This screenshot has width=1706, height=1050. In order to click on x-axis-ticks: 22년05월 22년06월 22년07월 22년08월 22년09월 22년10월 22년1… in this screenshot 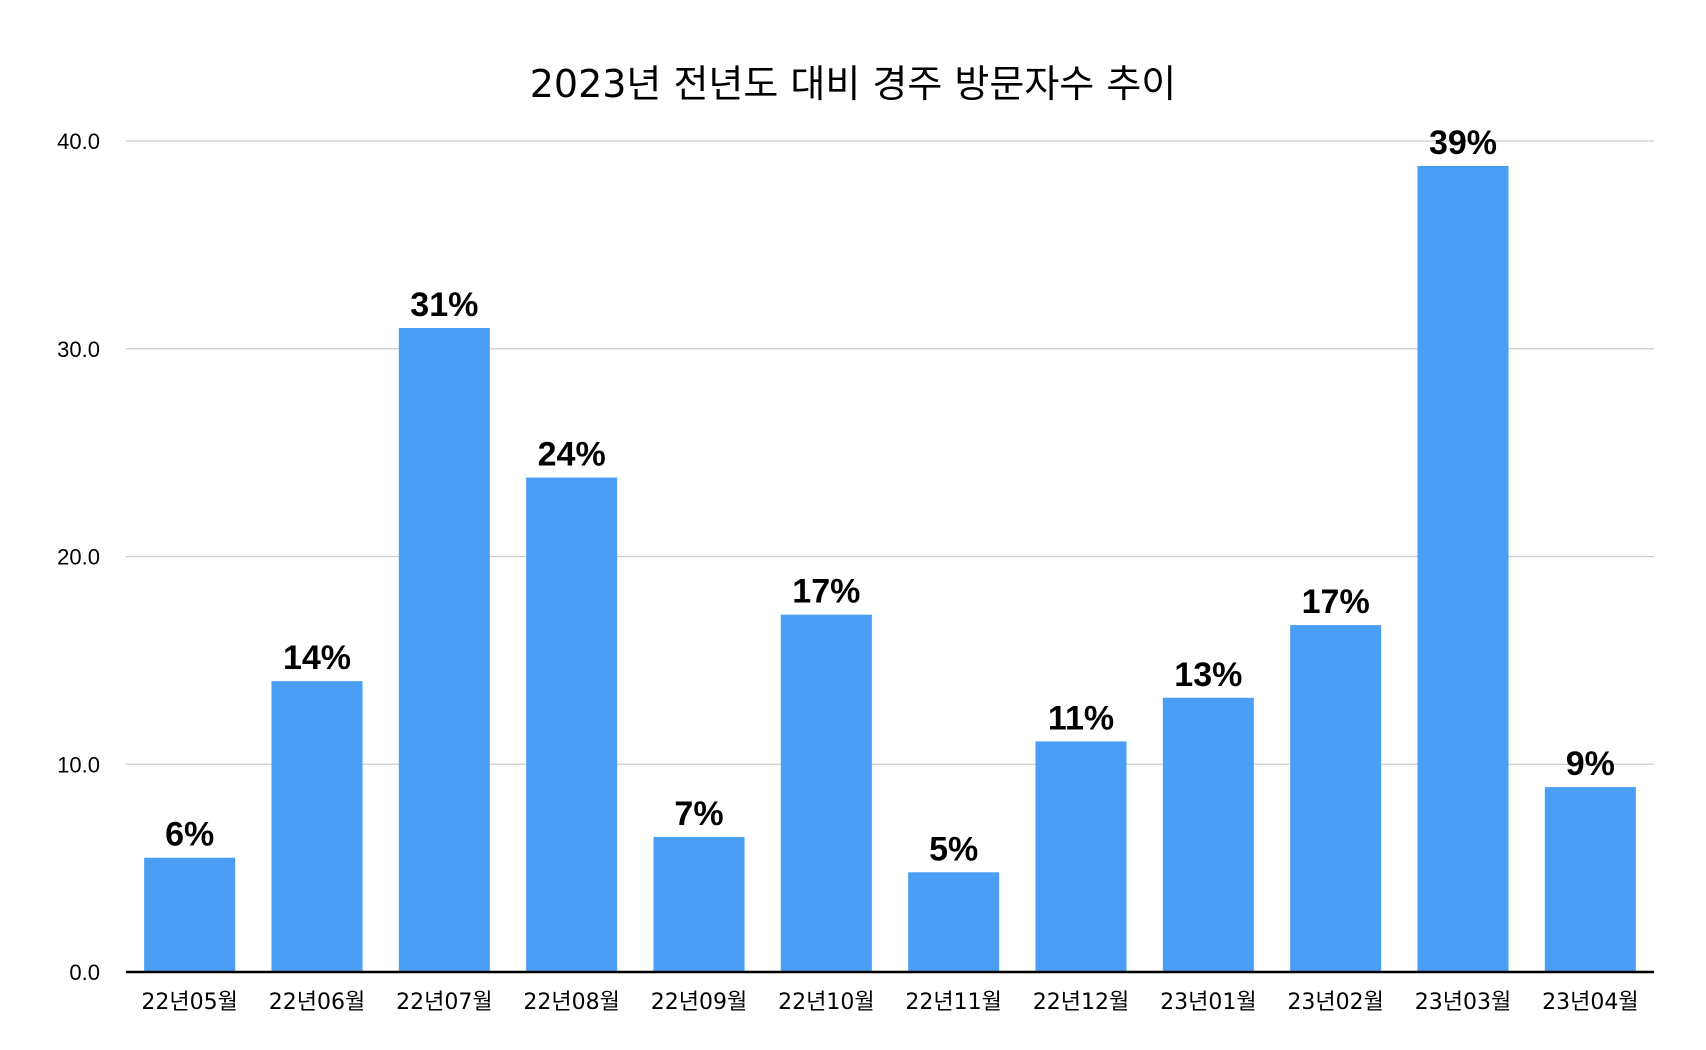, I will do `click(889, 1002)`.